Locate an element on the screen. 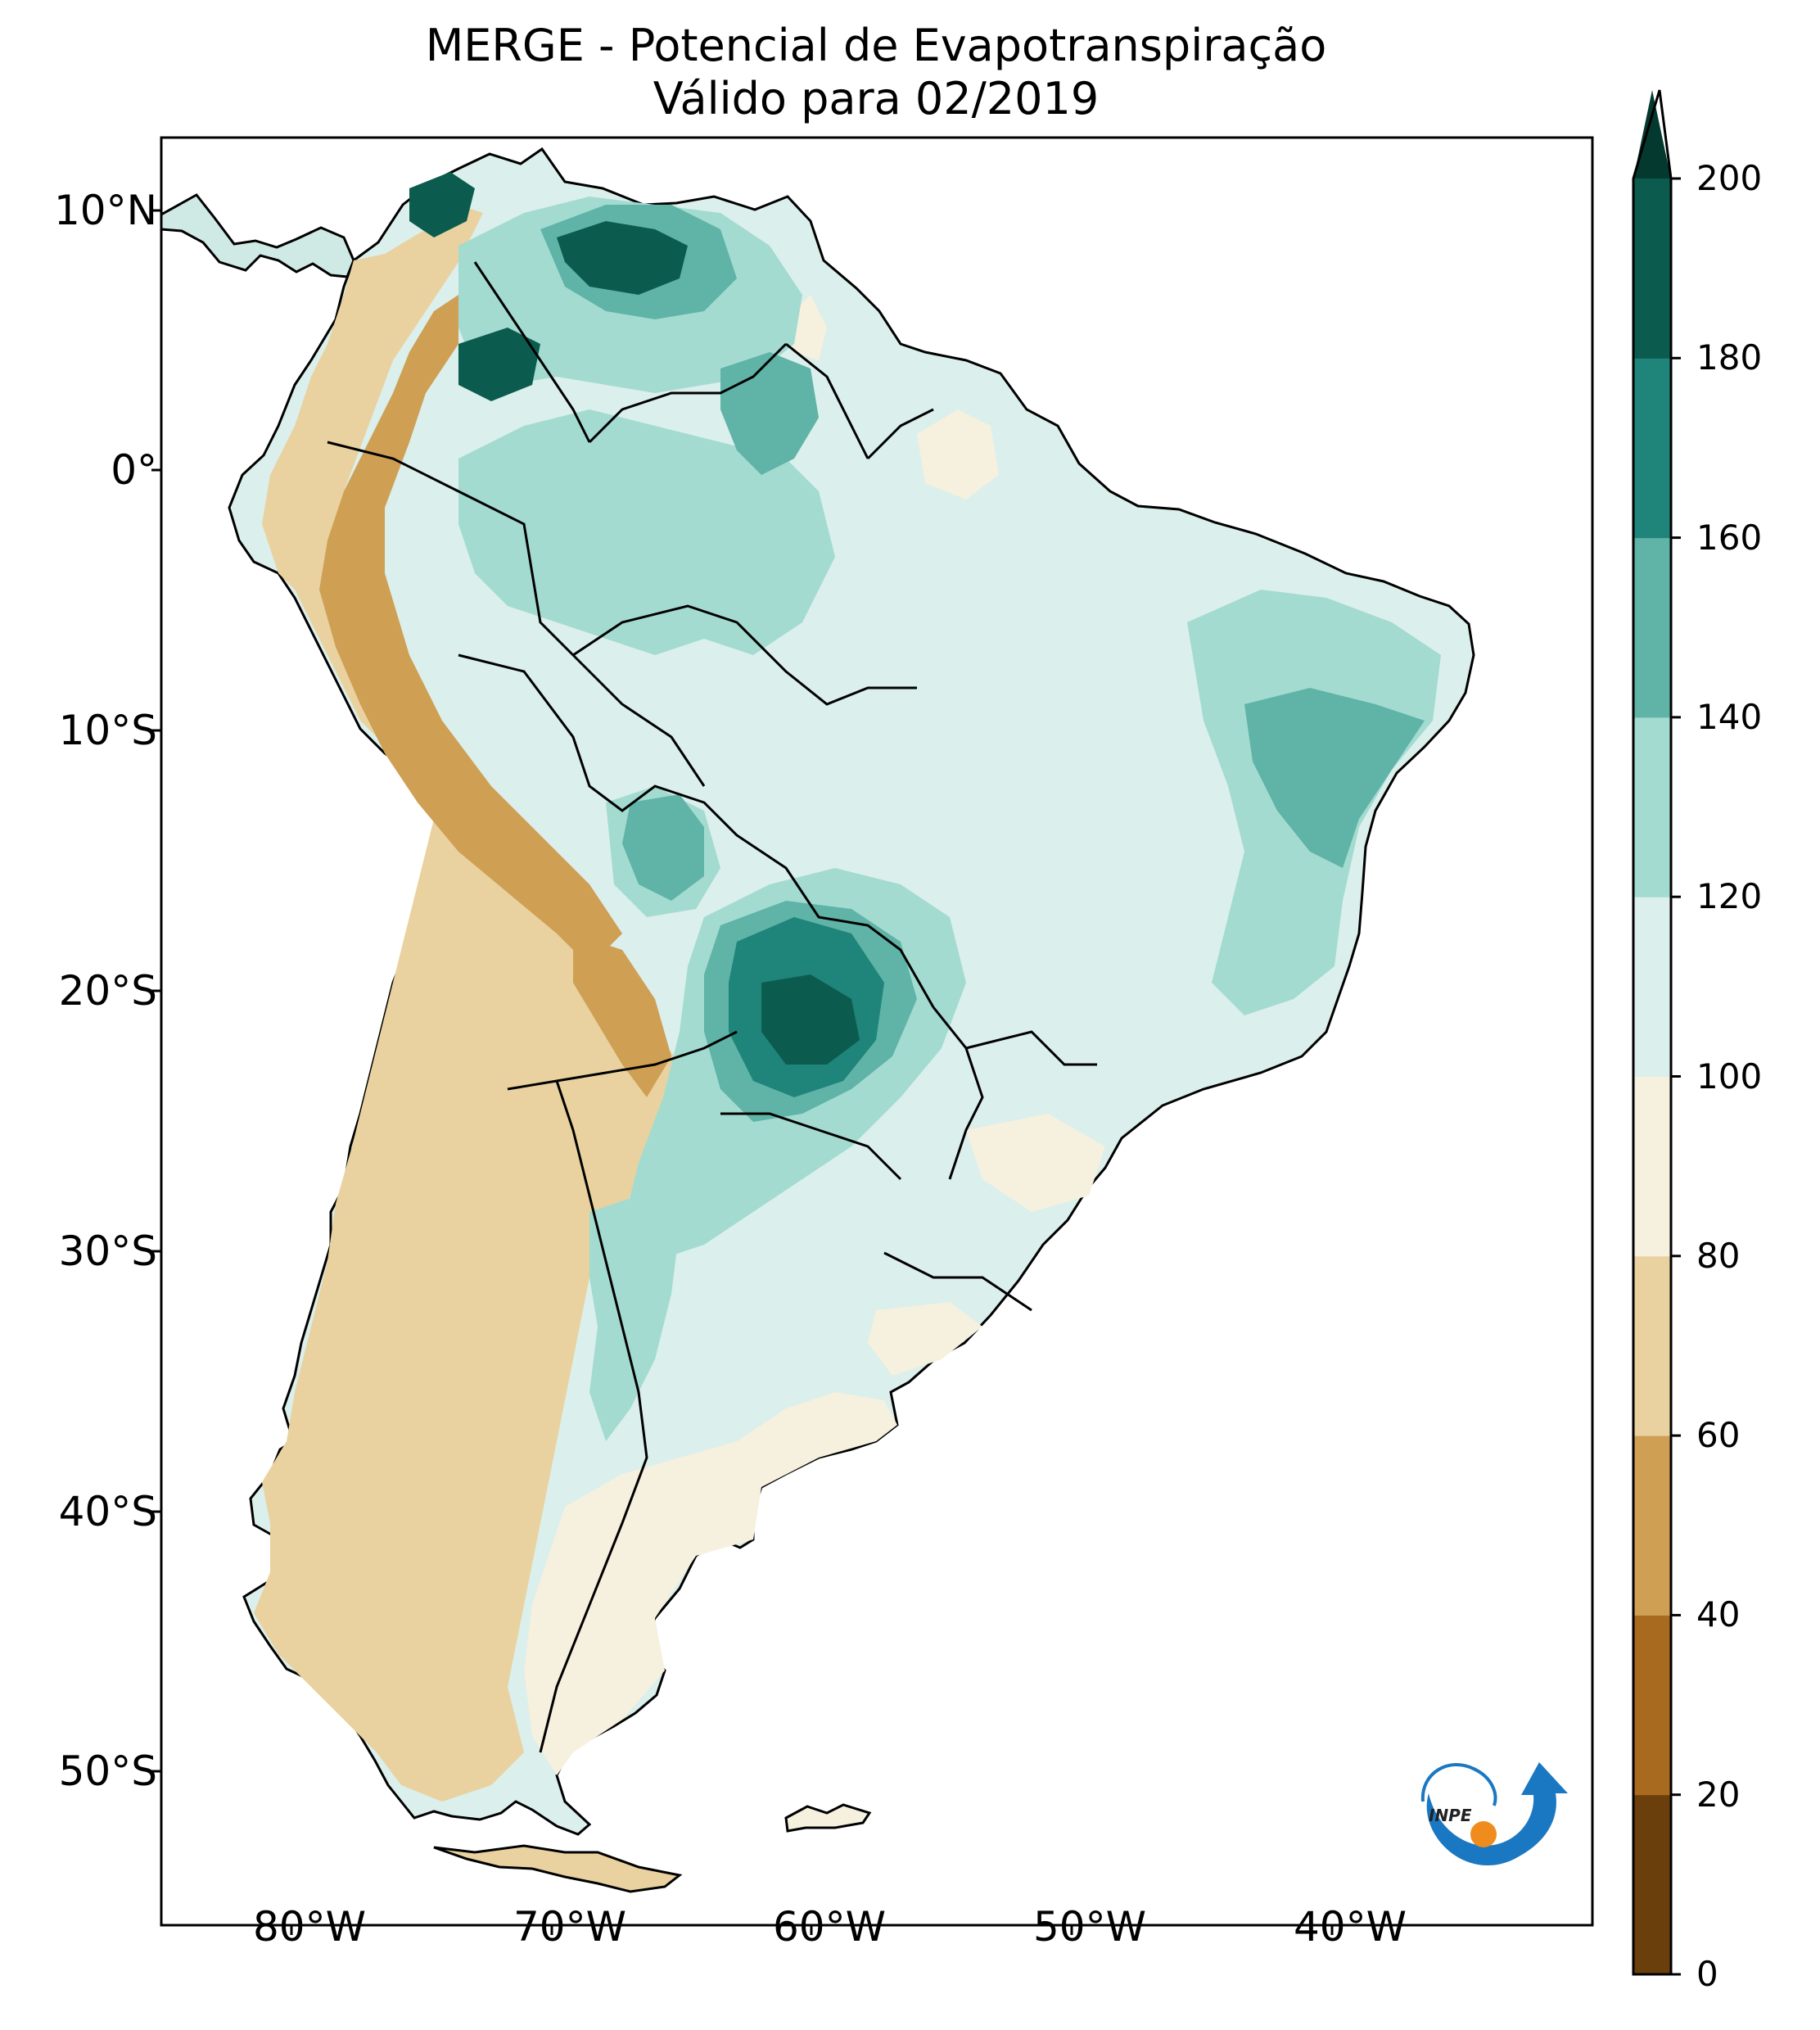 The width and height of the screenshot is (1820, 2030). lon-label-50w: 50°W is located at coordinates (1089, 1927).